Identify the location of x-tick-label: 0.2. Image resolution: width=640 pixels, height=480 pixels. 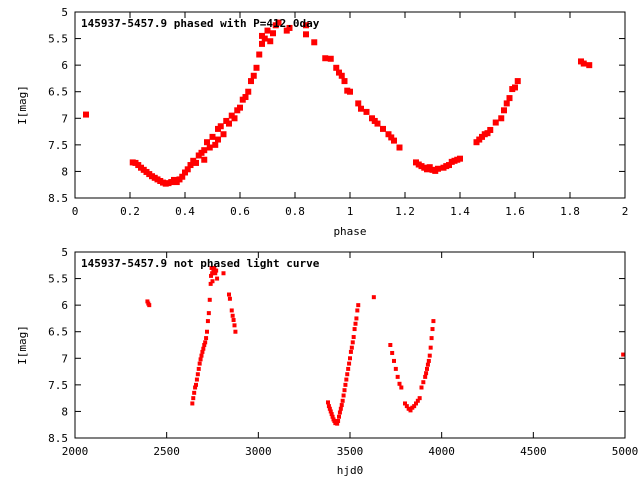
(130, 211).